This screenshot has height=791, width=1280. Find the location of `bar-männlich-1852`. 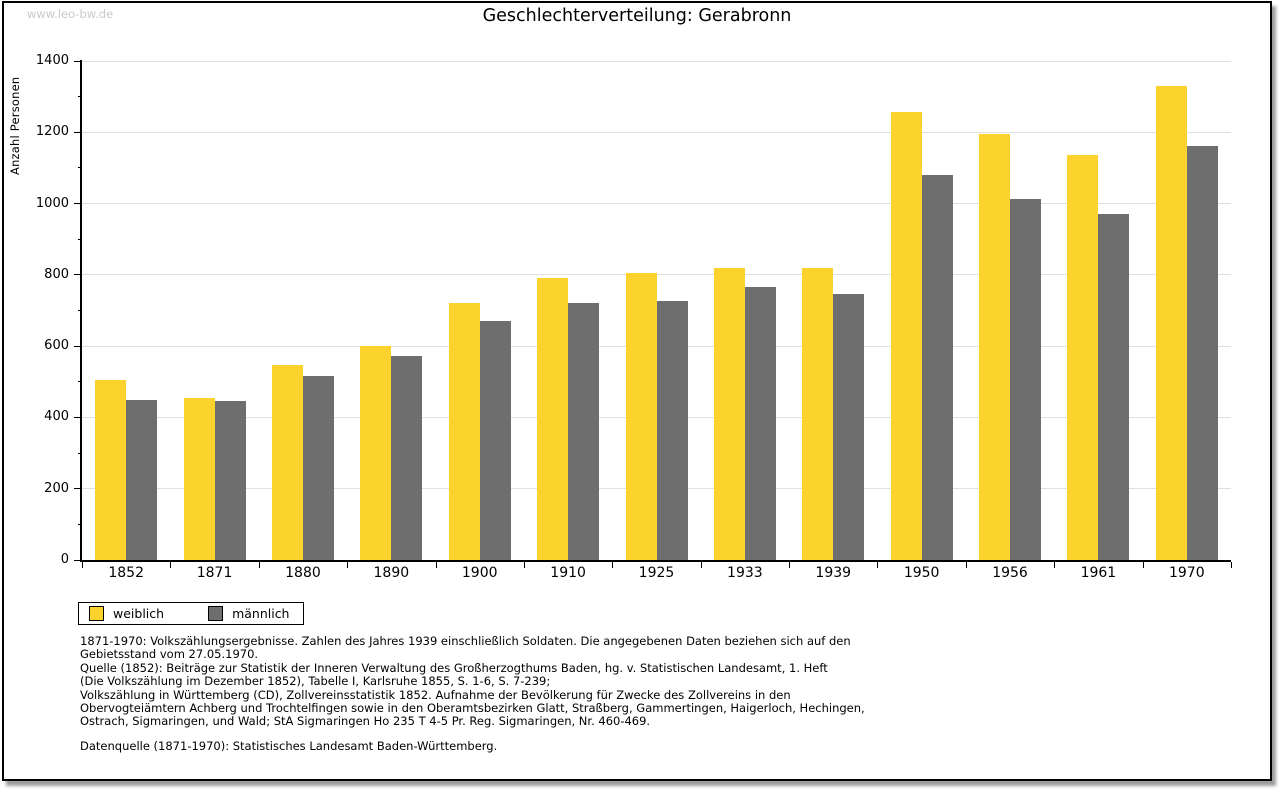

bar-männlich-1852 is located at coordinates (142, 480).